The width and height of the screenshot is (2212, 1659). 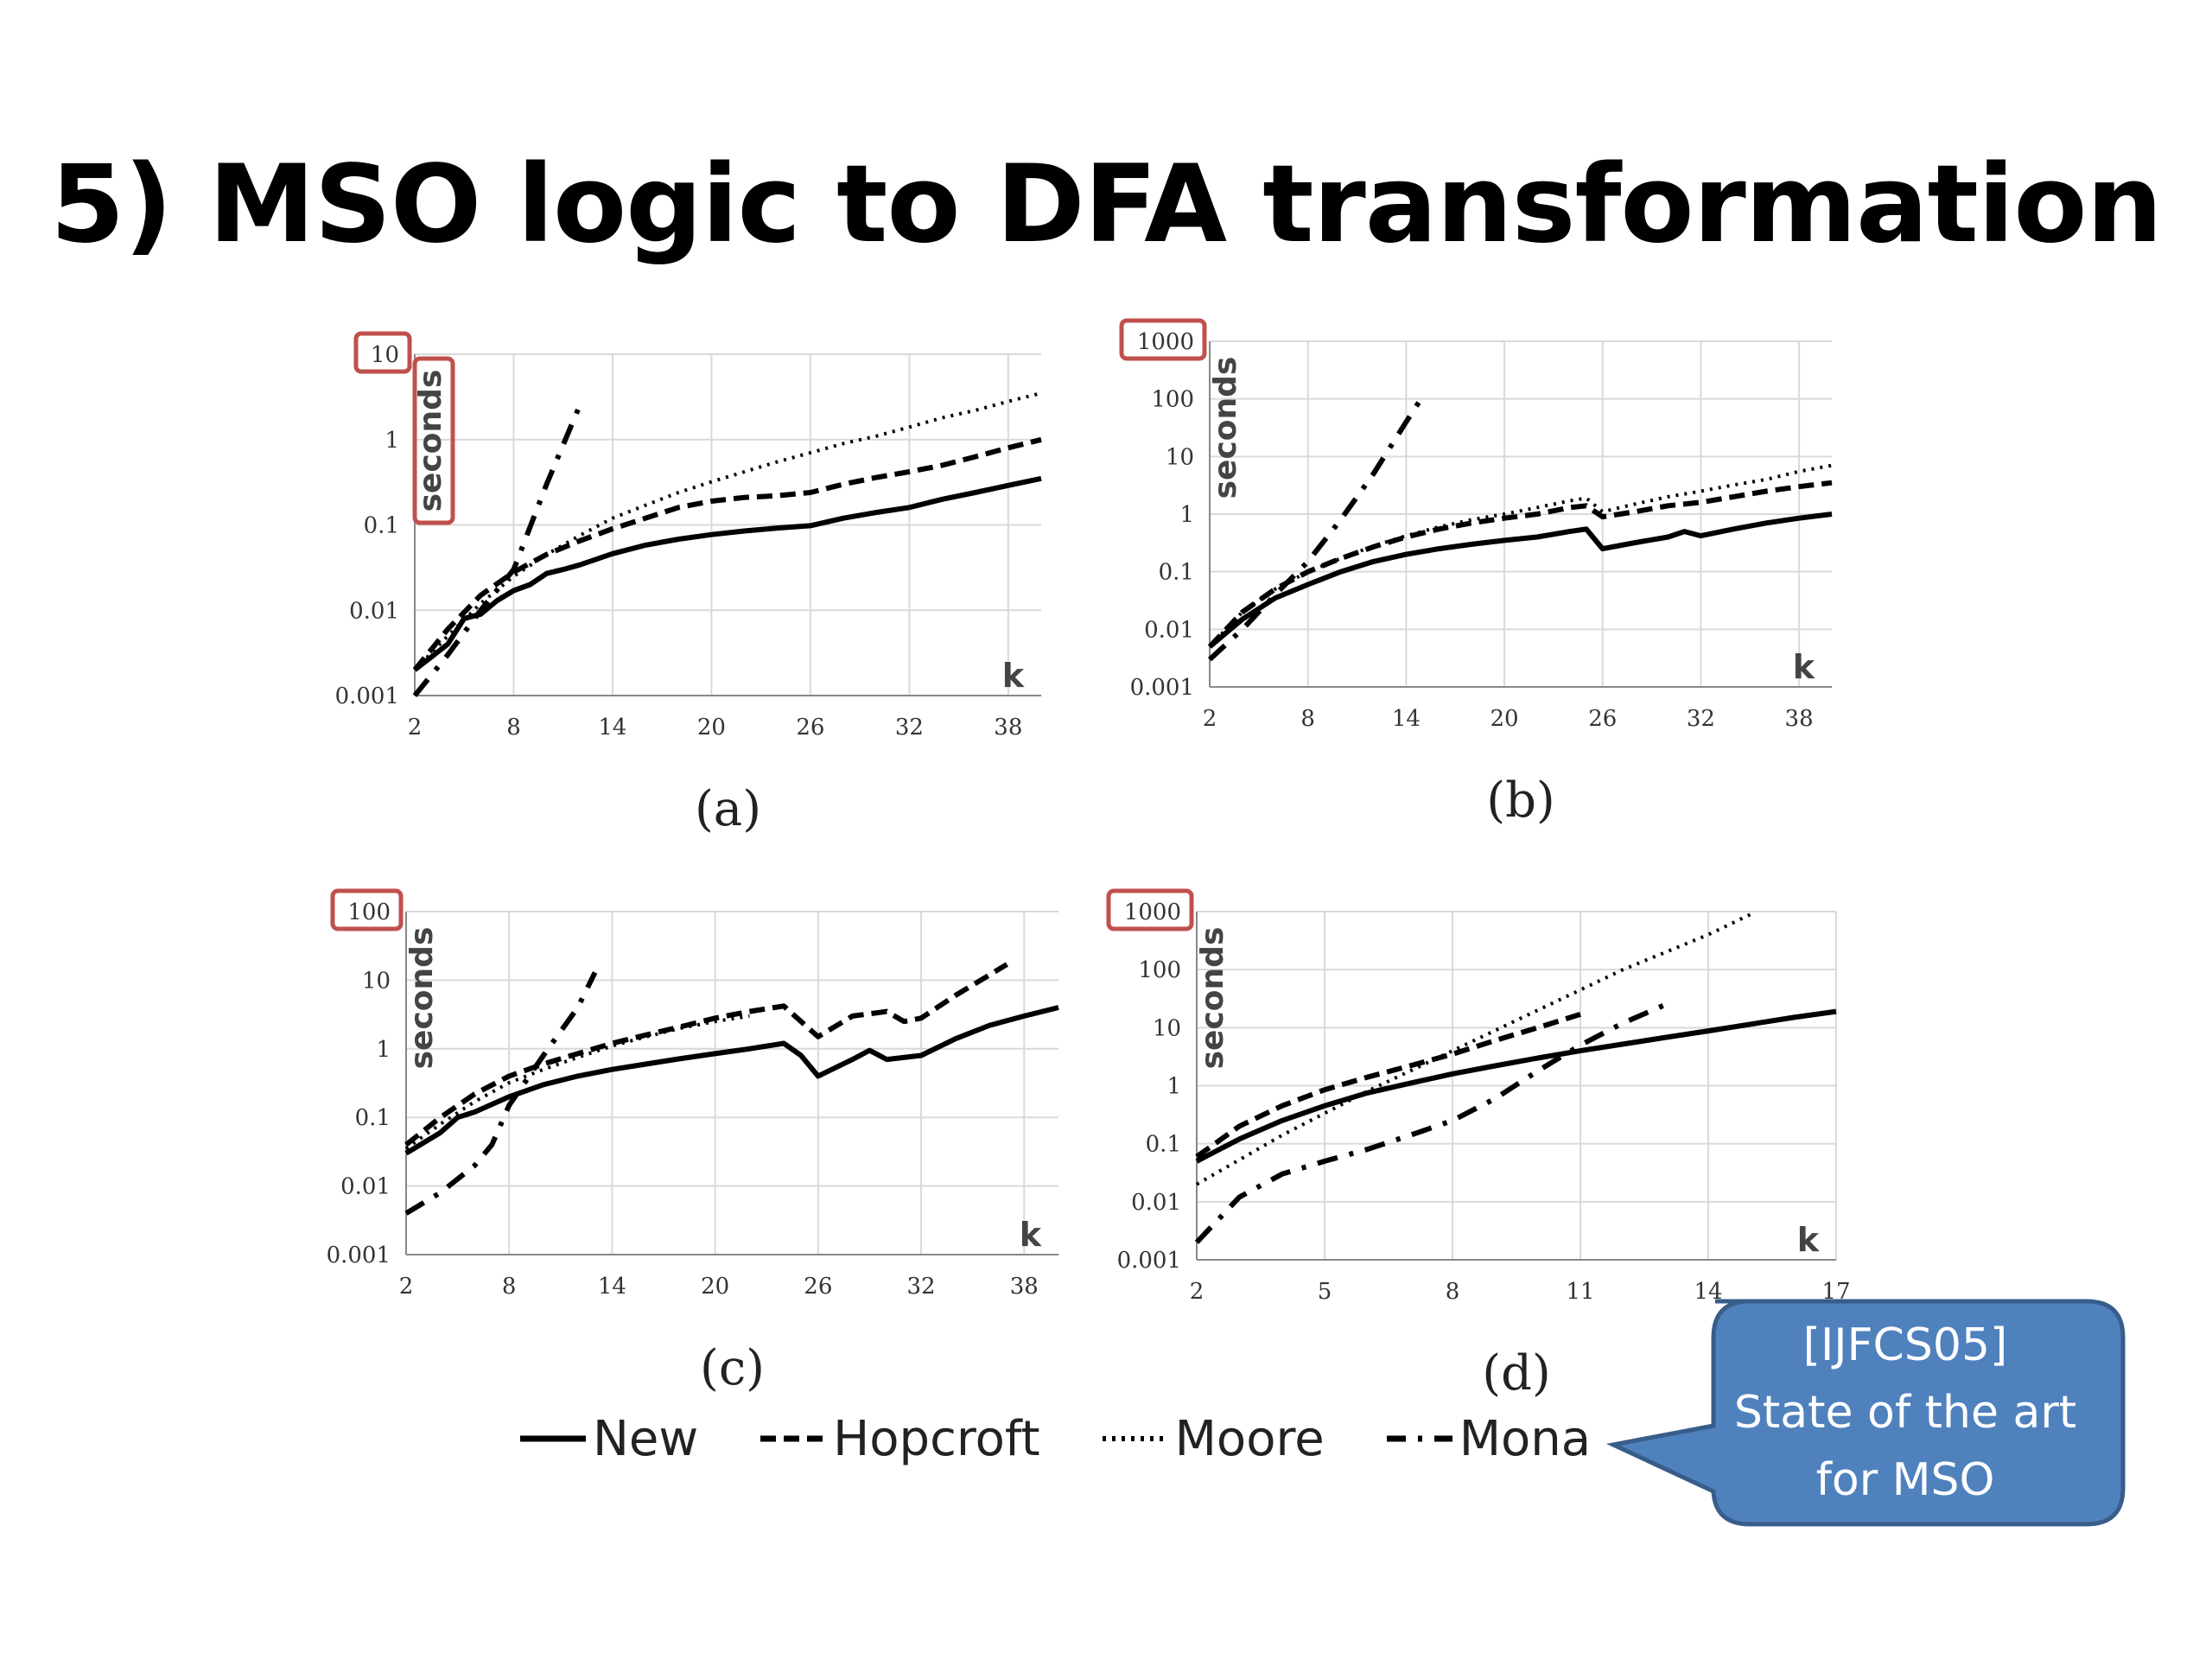 What do you see at coordinates (1520, 800) in the screenshot?
I see `chart-caption: (b)` at bounding box center [1520, 800].